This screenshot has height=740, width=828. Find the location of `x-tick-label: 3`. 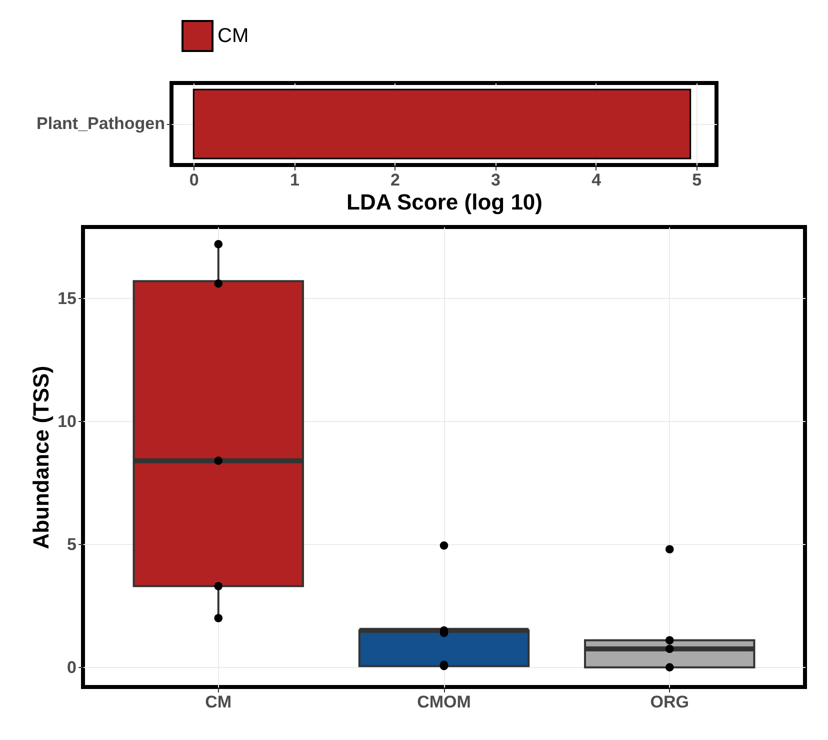

x-tick-label: 3 is located at coordinates (496, 180).